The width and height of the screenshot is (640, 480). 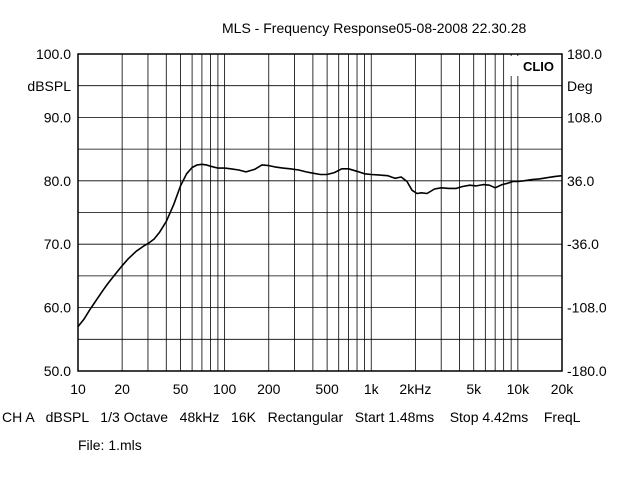 I want to click on y-axis-label: dBSPL, so click(x=49, y=86).